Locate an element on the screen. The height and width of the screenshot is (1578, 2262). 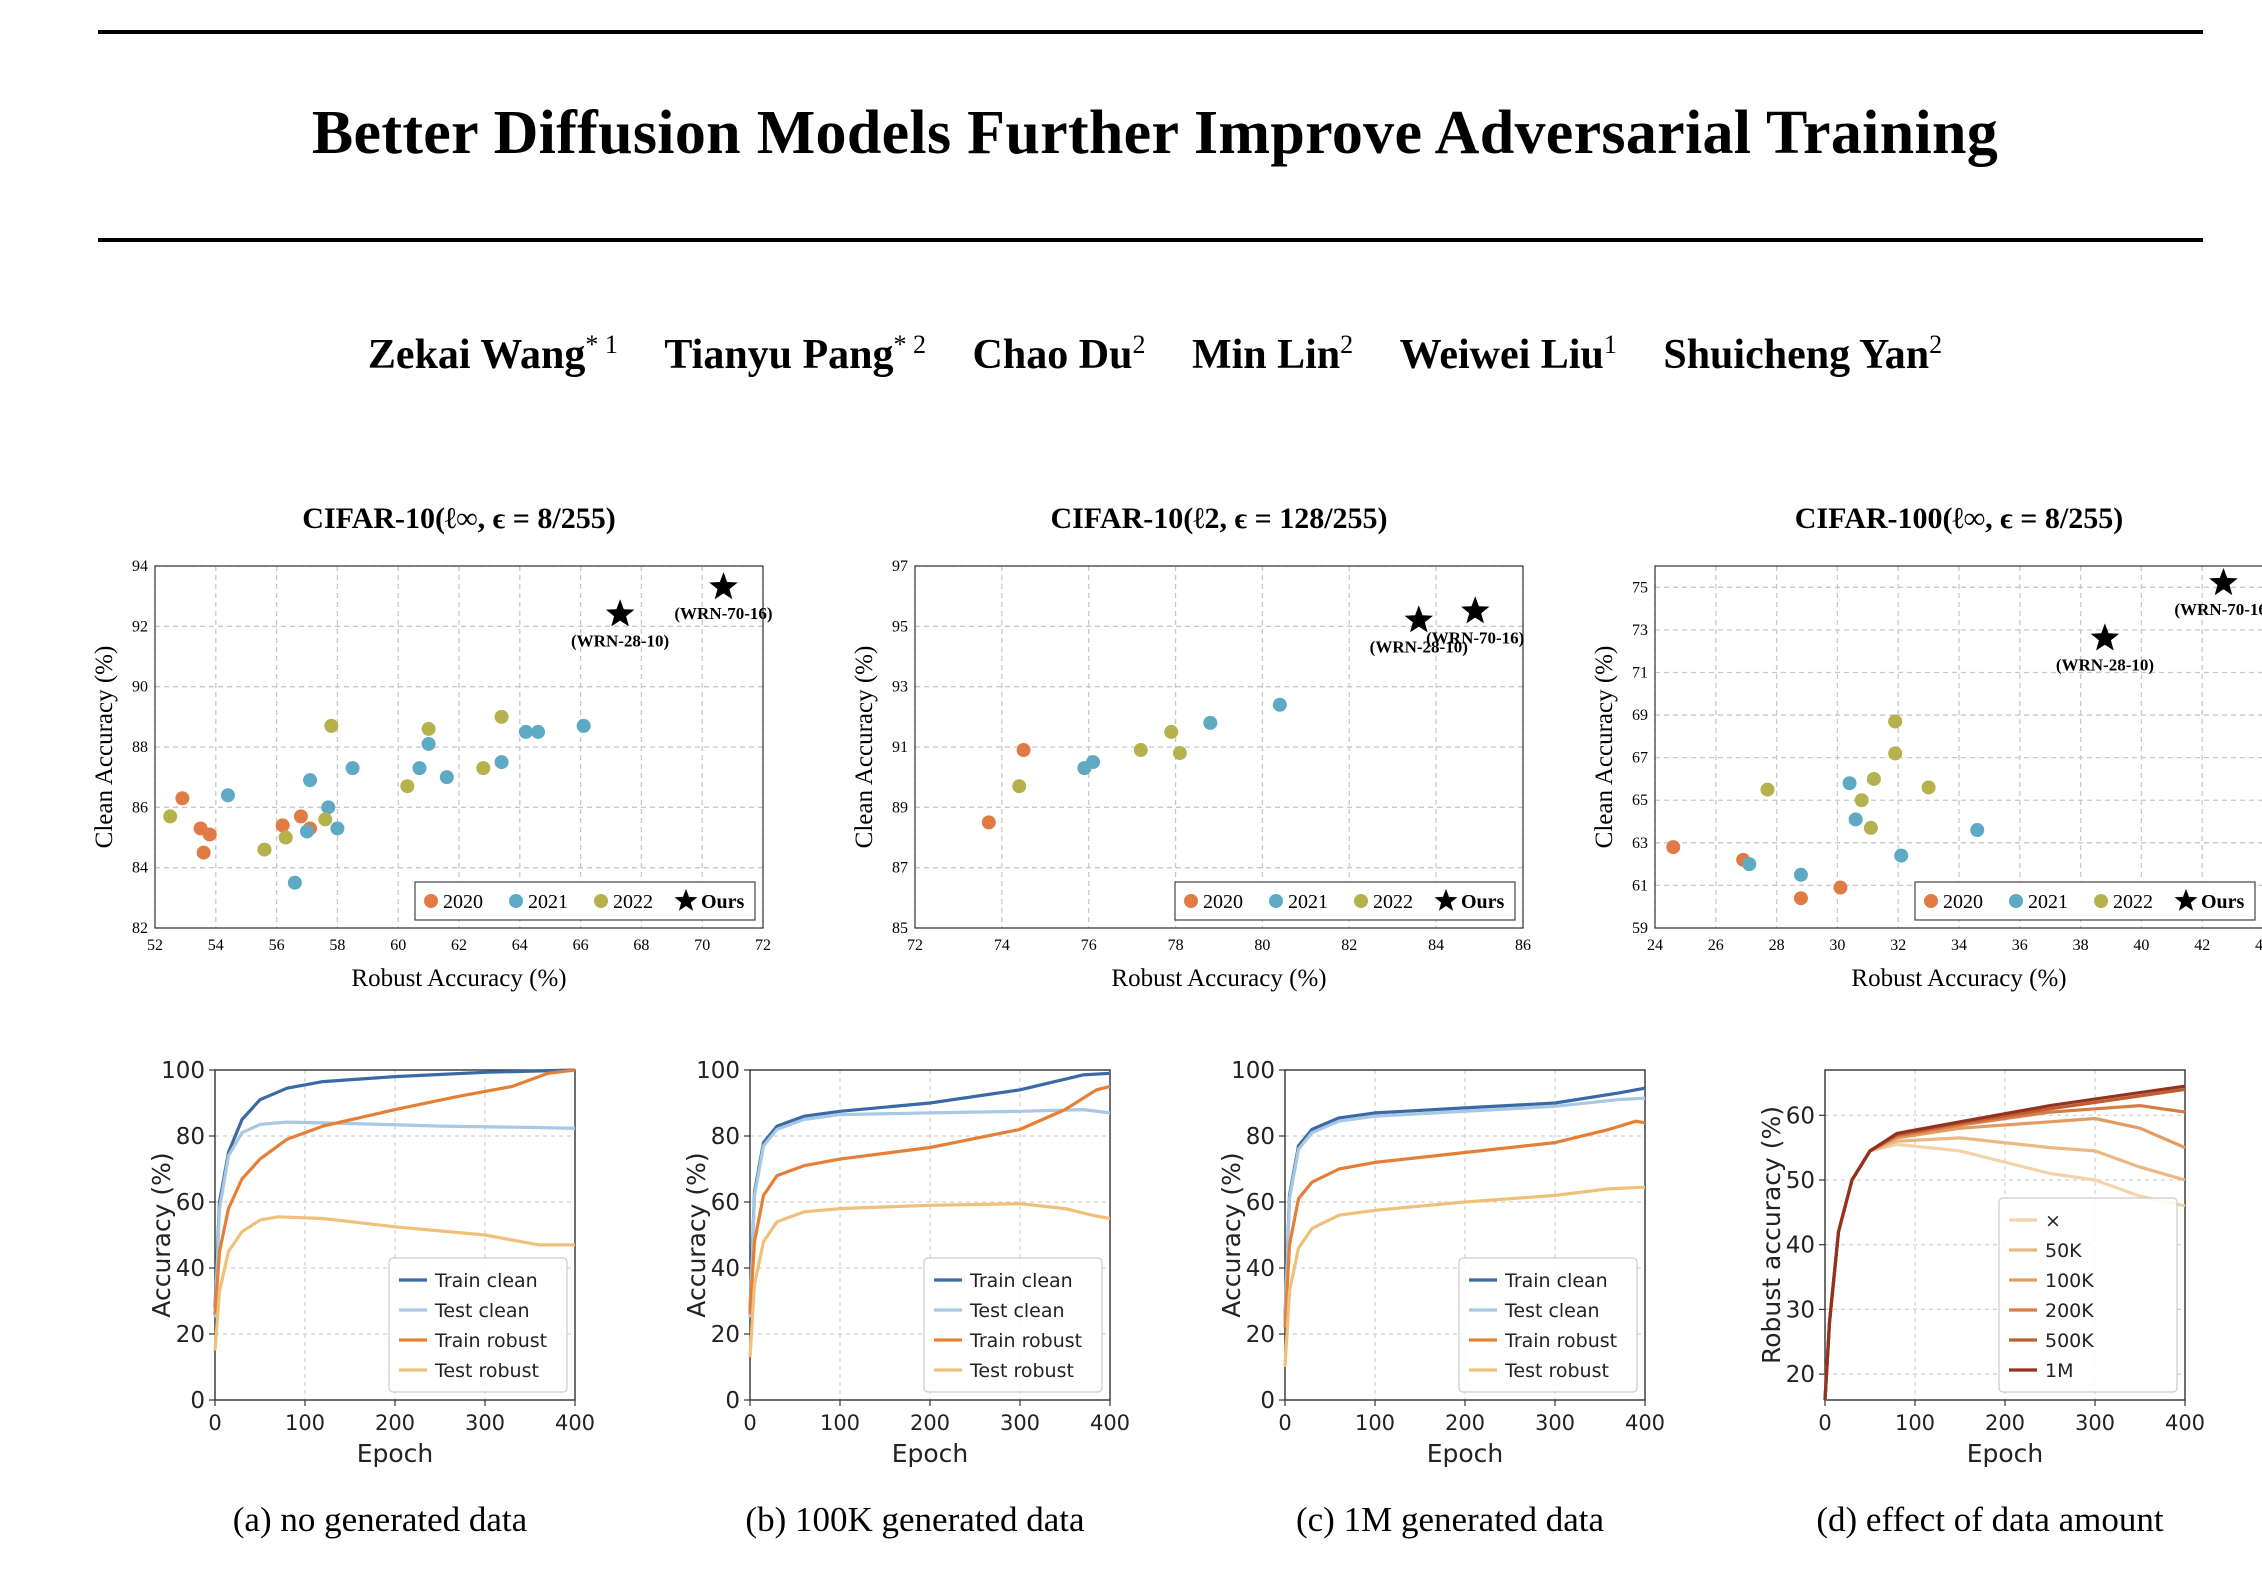
legend-label: Test robust is located at coordinates (486, 1371).